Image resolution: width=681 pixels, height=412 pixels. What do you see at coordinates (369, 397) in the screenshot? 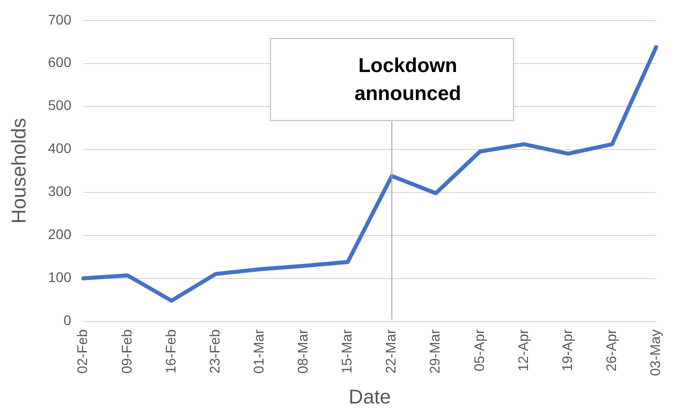
I see `x-axis-title: Date` at bounding box center [369, 397].